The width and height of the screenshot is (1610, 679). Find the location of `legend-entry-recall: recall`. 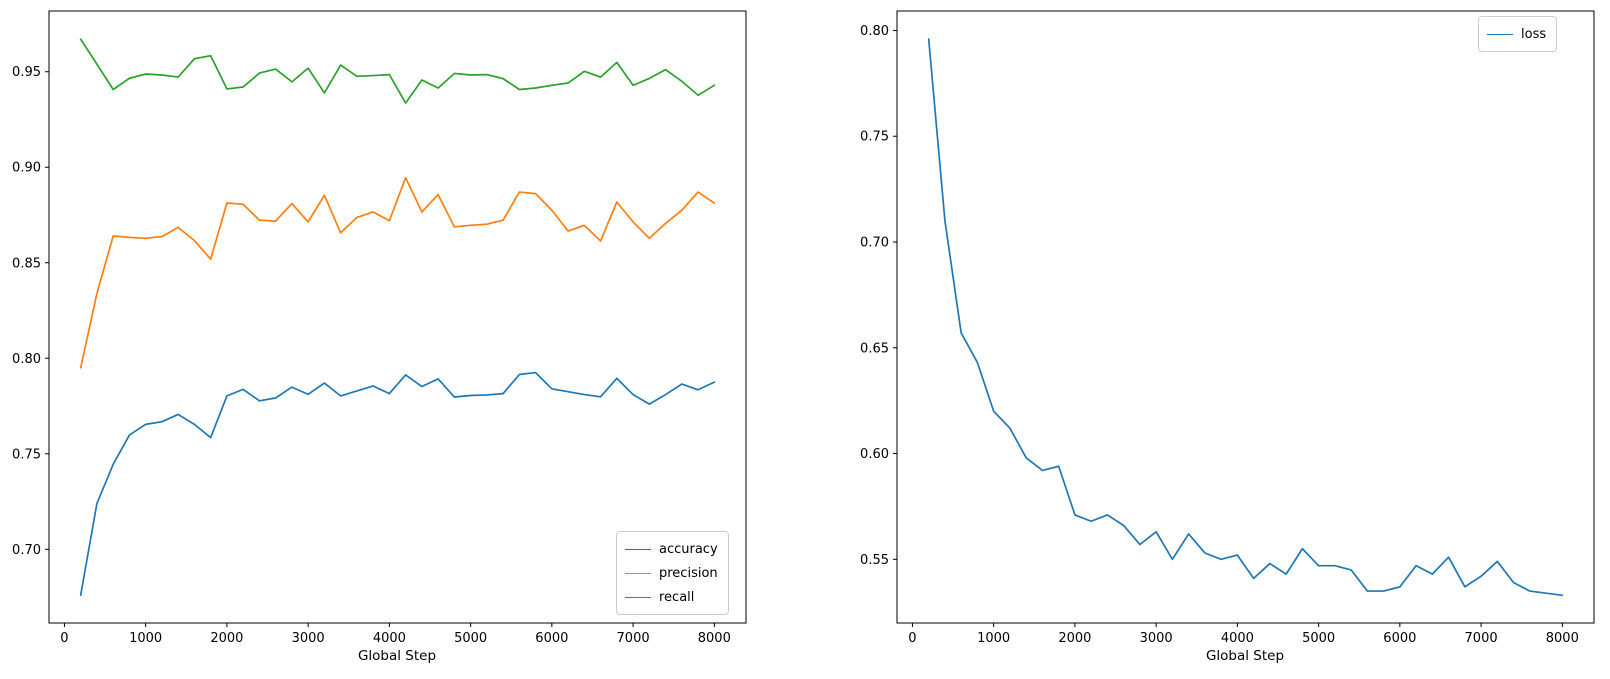

legend-entry-recall: recall is located at coordinates (671, 597).